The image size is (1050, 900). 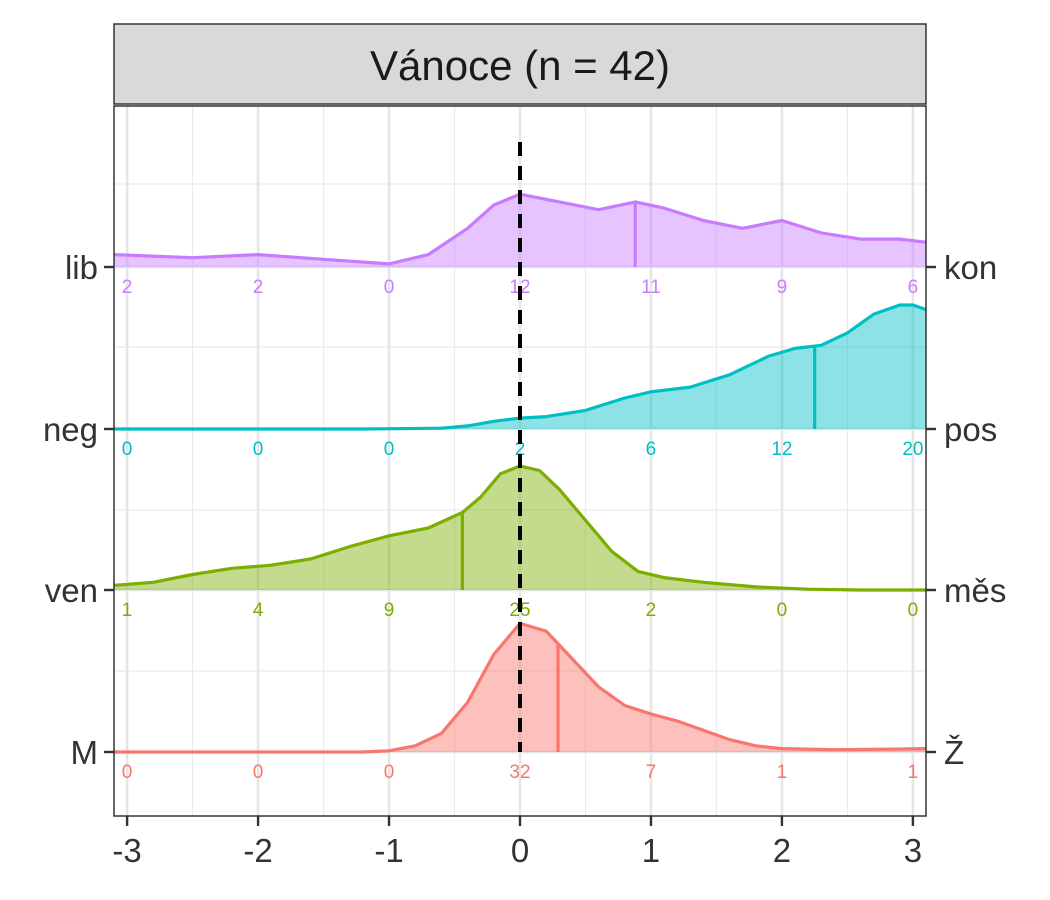 What do you see at coordinates (651, 850) in the screenshot?
I see `x-tick-label: 1` at bounding box center [651, 850].